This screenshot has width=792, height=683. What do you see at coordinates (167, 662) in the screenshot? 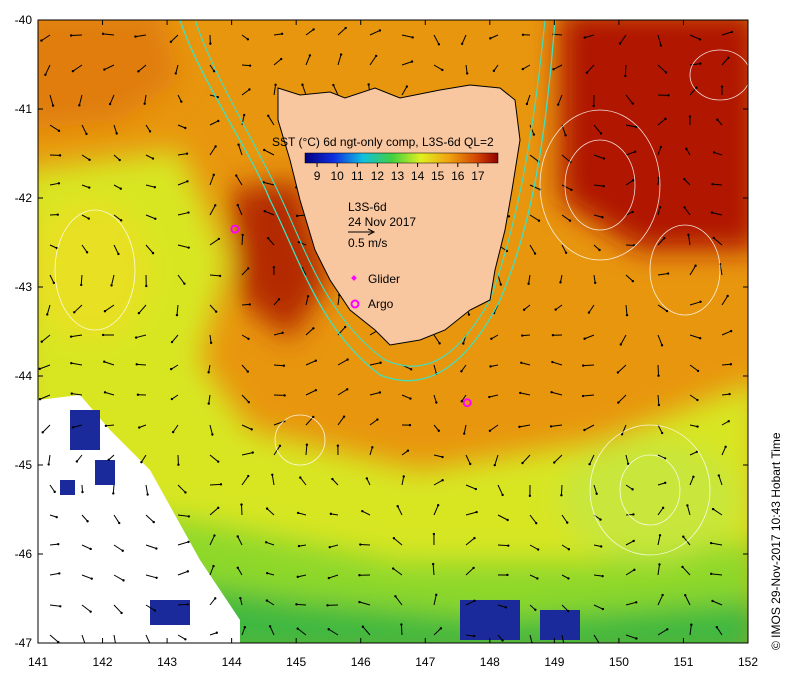
I see `x-tick-label: 143` at bounding box center [167, 662].